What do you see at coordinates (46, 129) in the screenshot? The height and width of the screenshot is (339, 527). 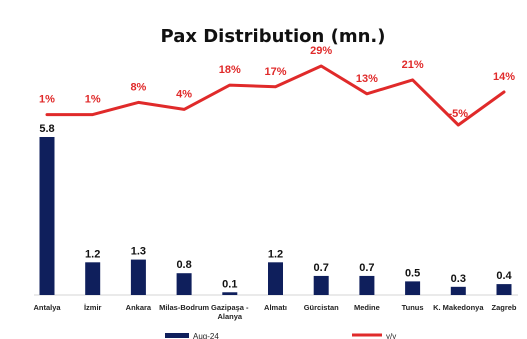 I see `bar-value-label-0: 5.8` at bounding box center [46, 129].